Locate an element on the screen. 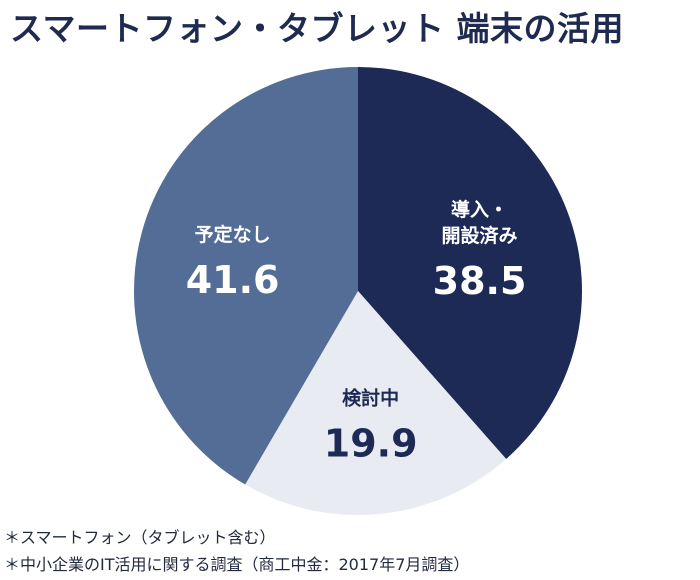  slice-label: 検討中 is located at coordinates (370, 397).